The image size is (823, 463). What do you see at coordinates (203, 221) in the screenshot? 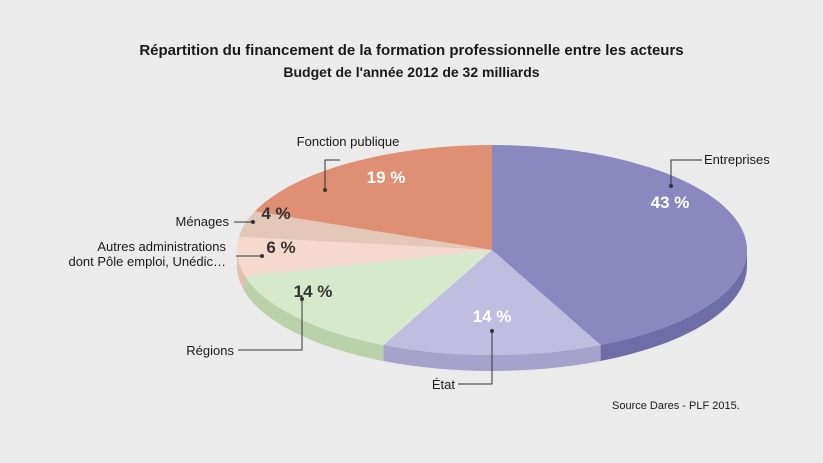
I see `category-label-menages: Ménages` at bounding box center [203, 221].